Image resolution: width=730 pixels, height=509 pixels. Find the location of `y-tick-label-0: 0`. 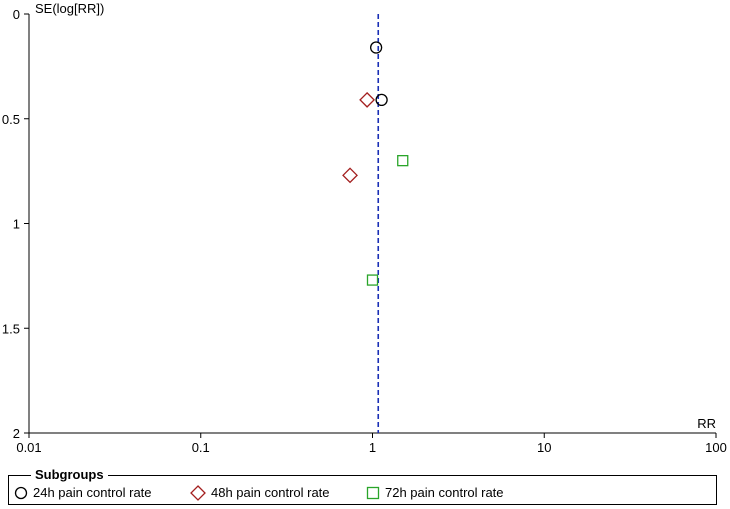

y-tick-label-0: 0 is located at coordinates (16, 14).